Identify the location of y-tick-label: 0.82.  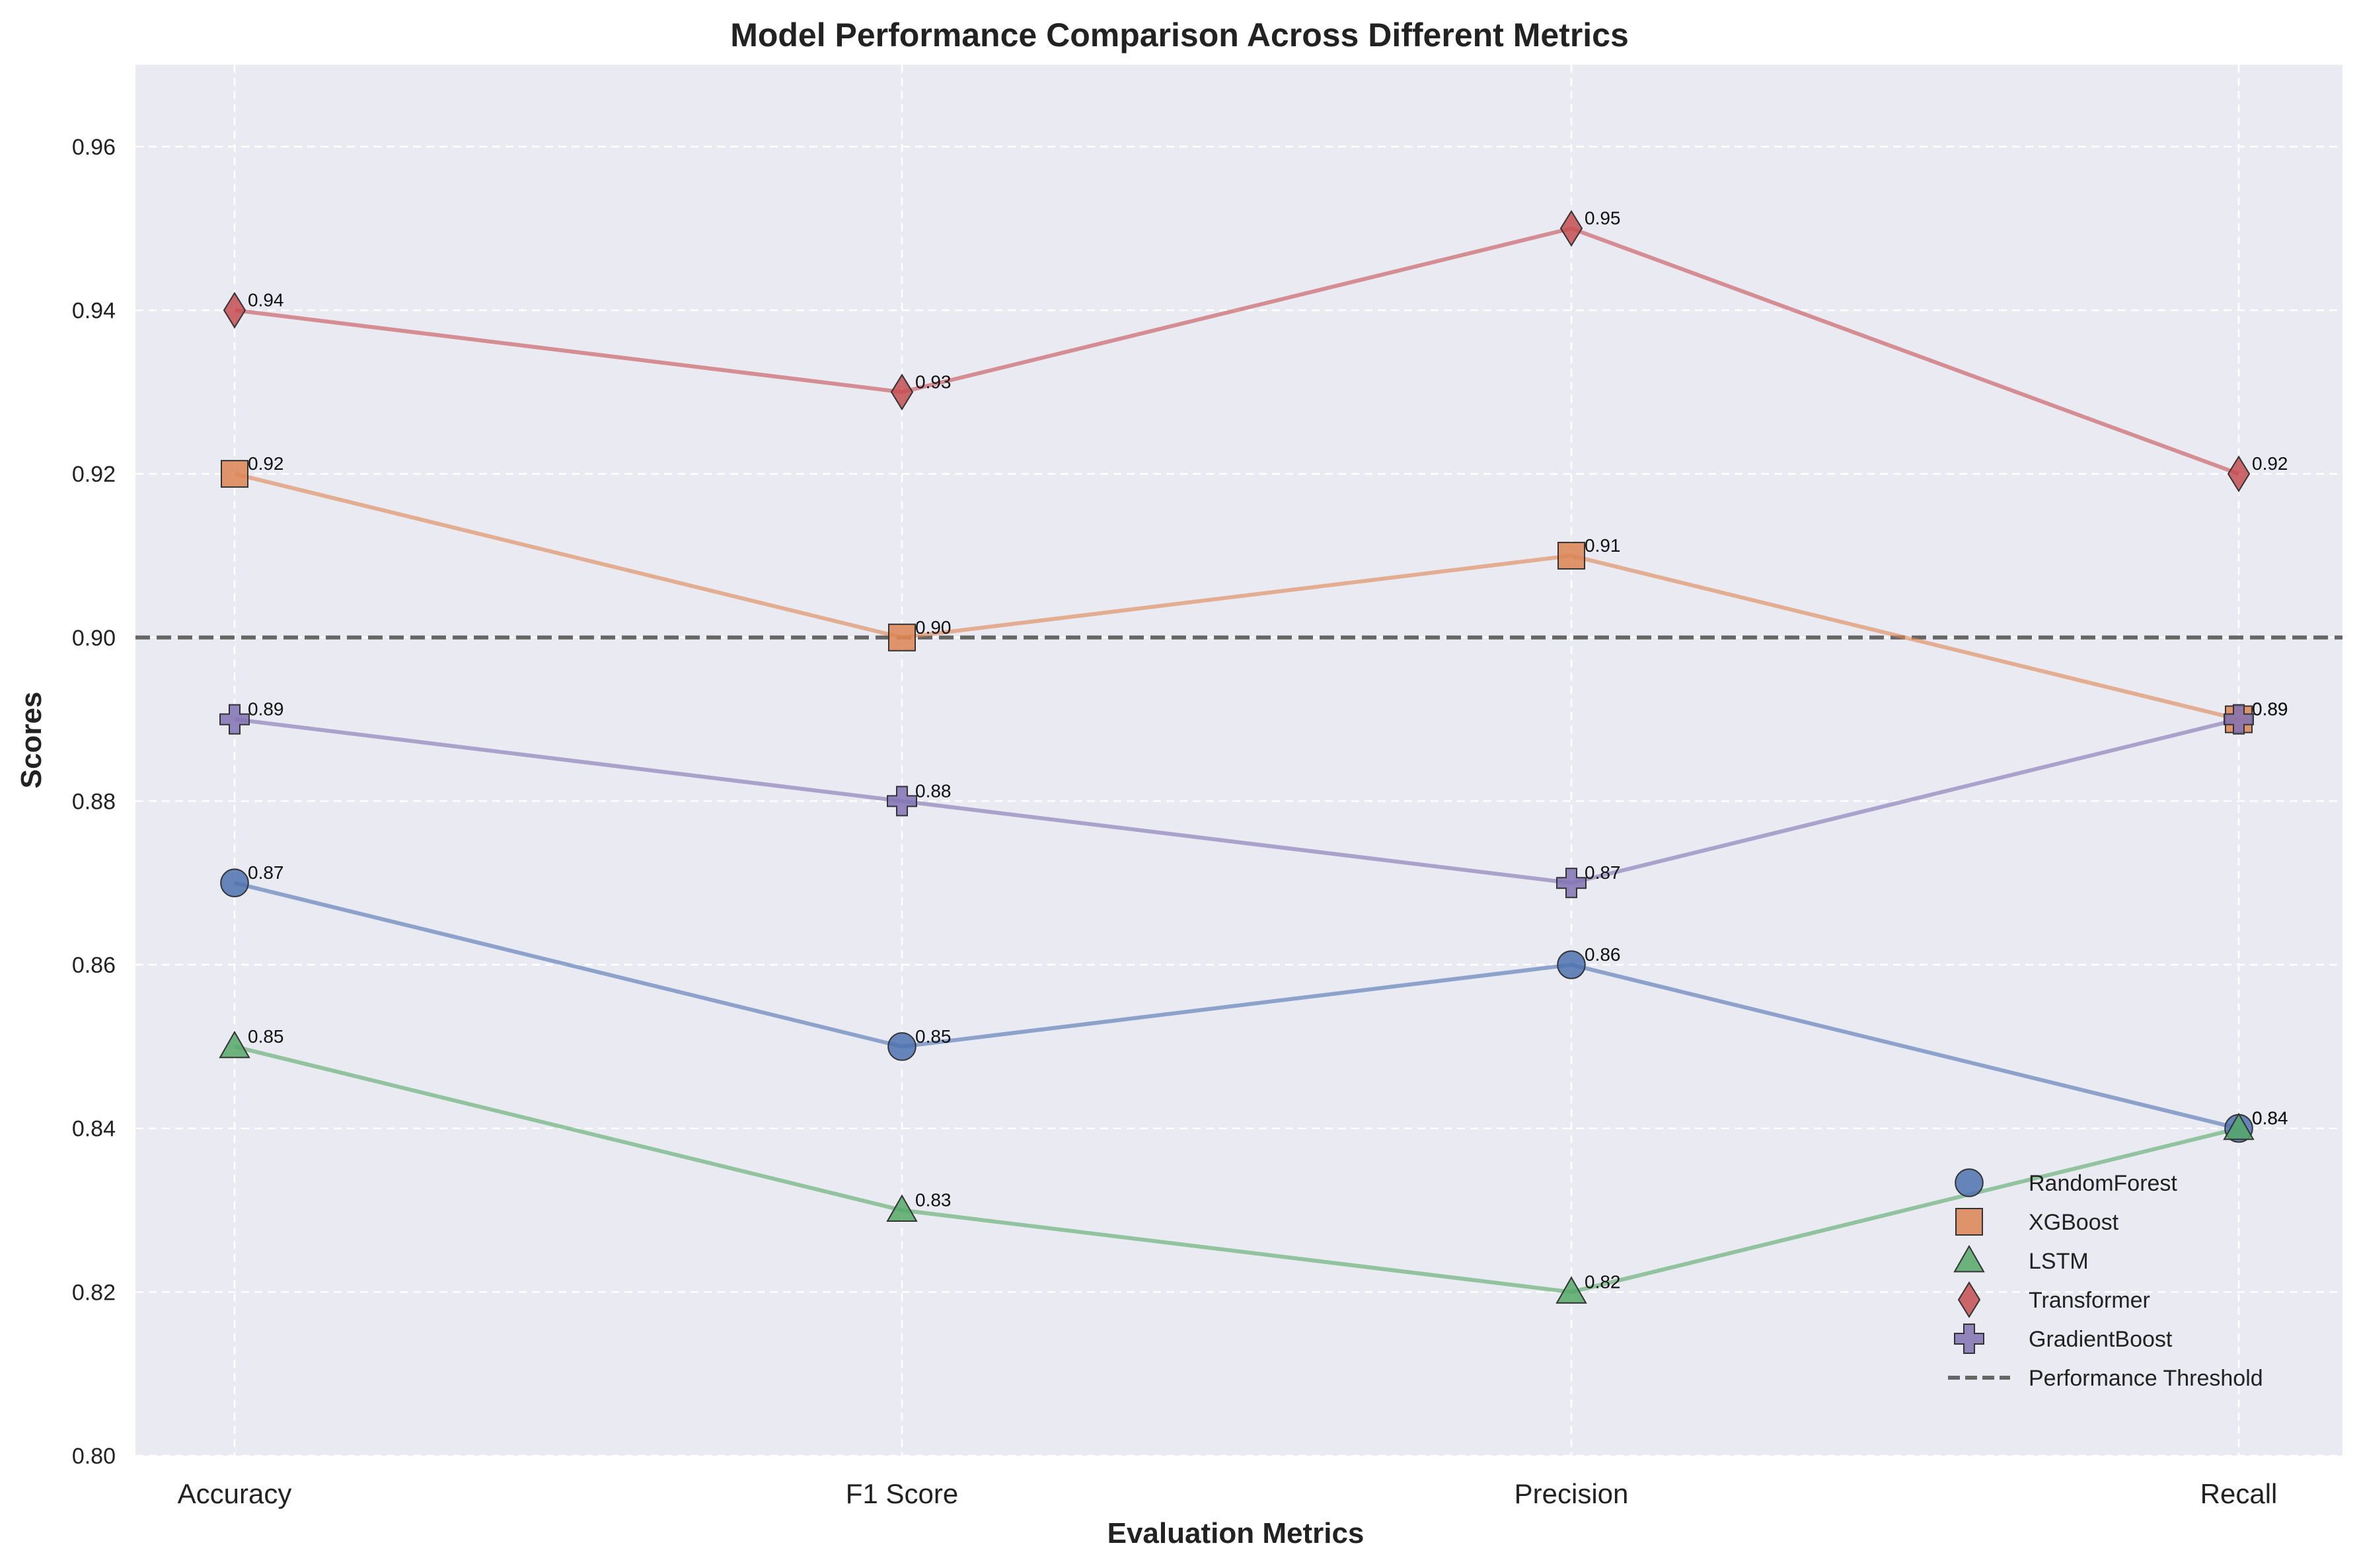
(94, 1292).